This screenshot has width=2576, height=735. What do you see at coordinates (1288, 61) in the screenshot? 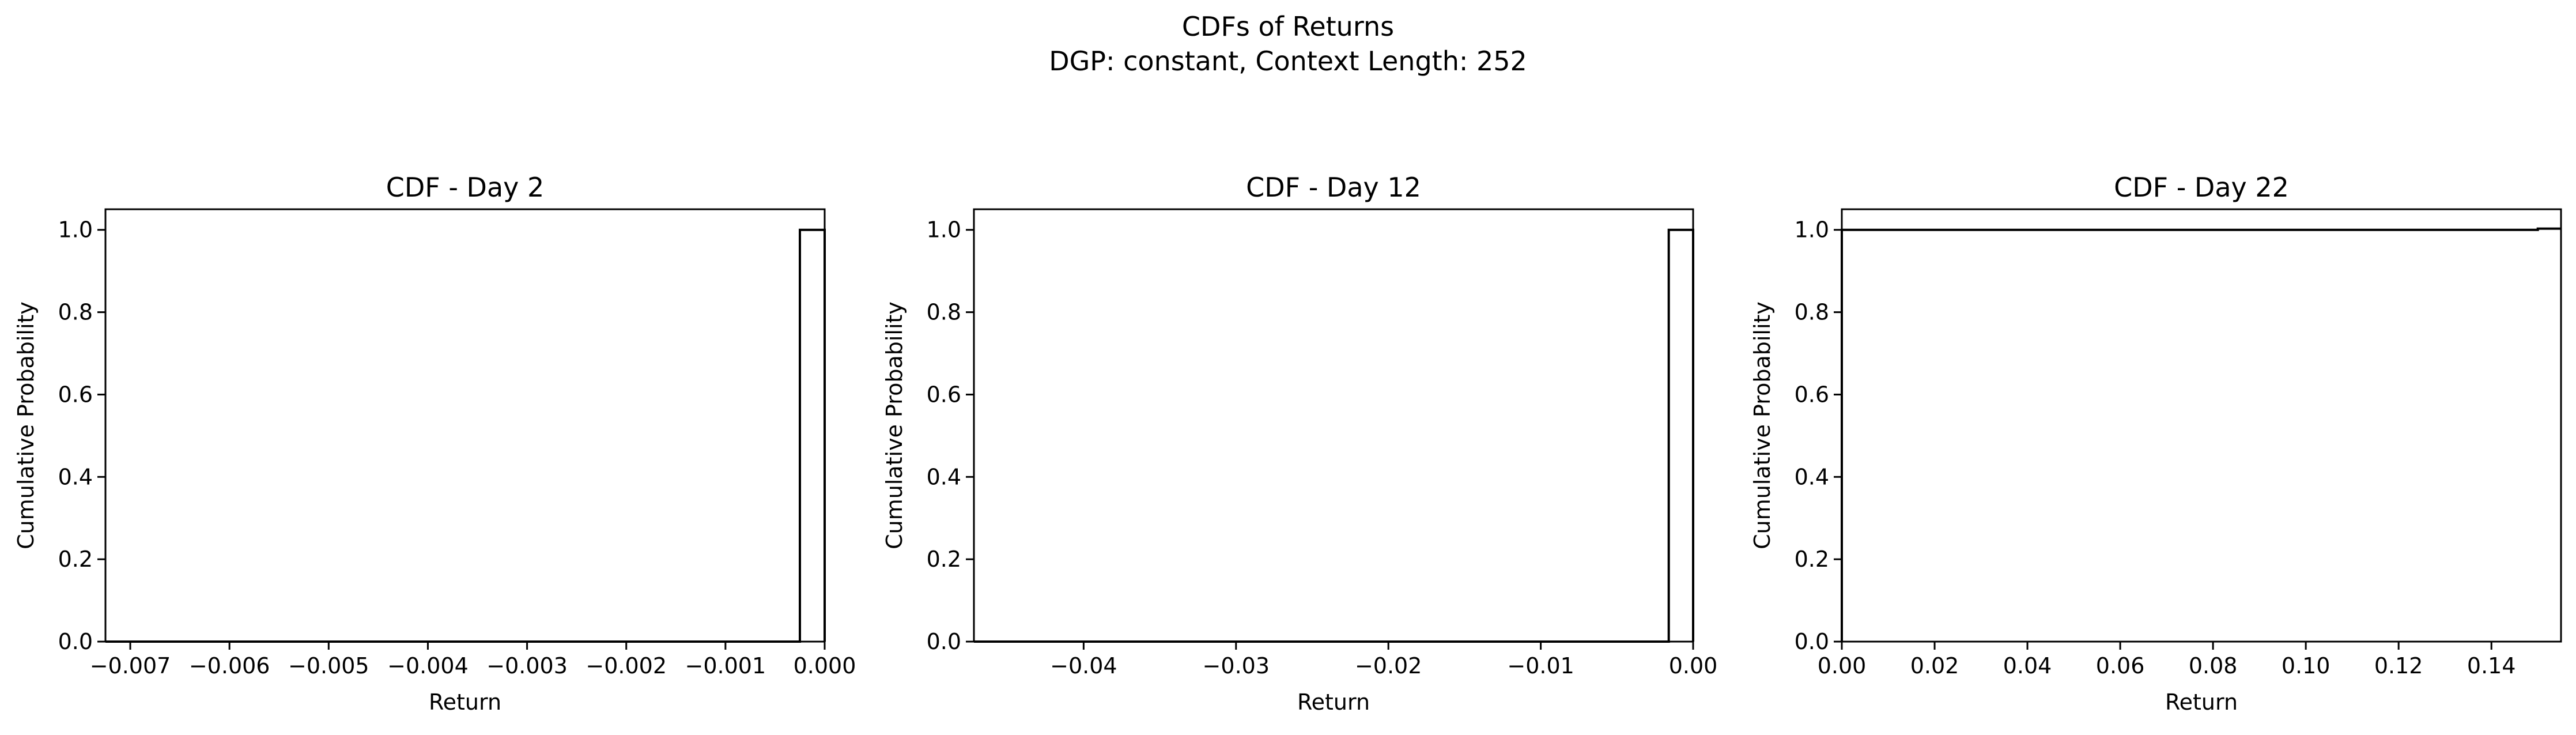
I see `figure-title-line2: DGP: constant, Context Length: 252` at bounding box center [1288, 61].